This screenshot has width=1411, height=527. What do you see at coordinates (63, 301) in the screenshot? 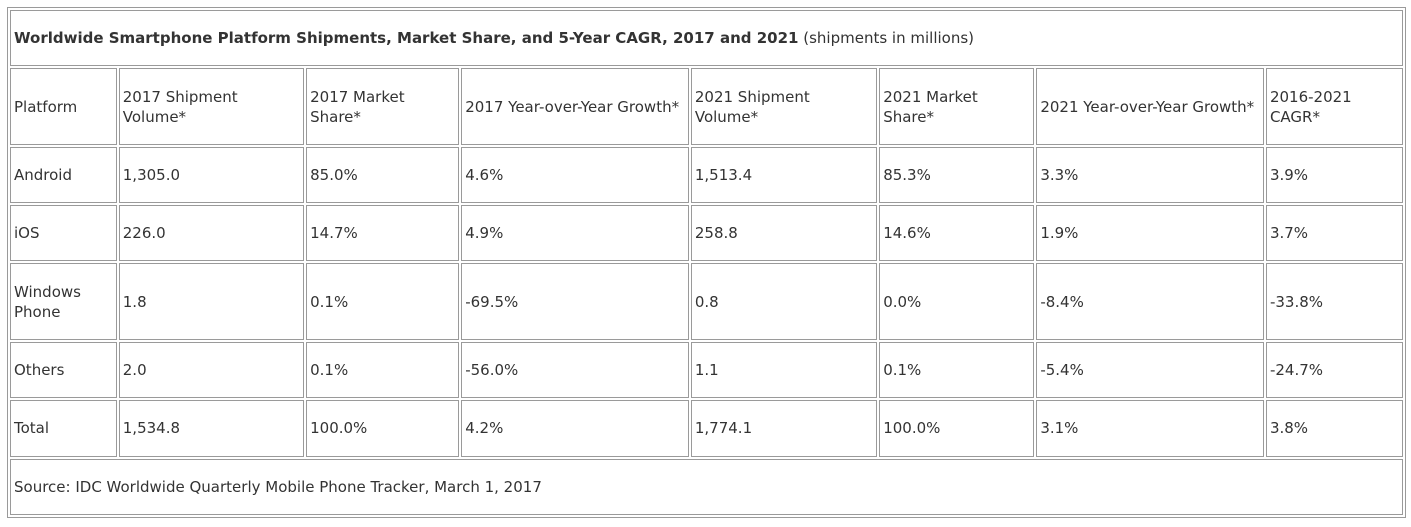
I see `platform-cell: Windows Phone` at bounding box center [63, 301].